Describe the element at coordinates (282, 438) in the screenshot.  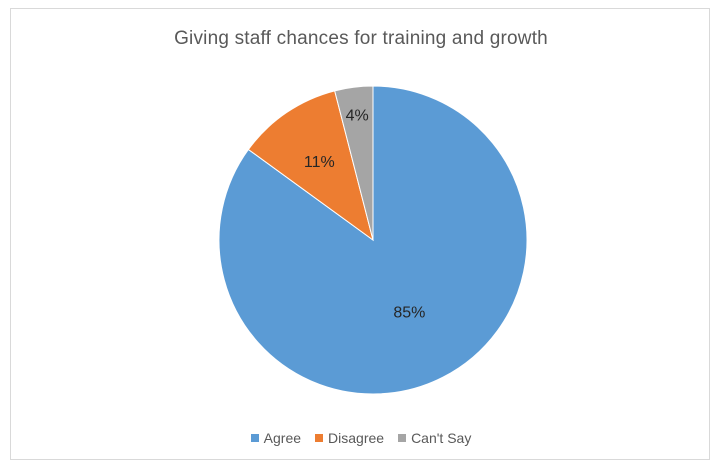
I see `legend-label-agree: Agree` at that location.